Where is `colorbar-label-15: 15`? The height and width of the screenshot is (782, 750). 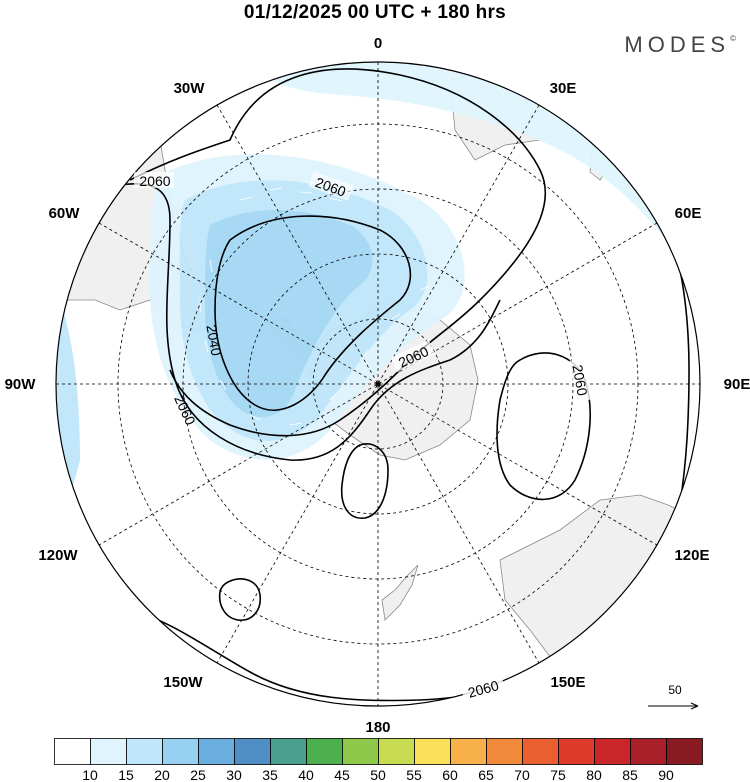 colorbar-label-15: 15 is located at coordinates (126, 774).